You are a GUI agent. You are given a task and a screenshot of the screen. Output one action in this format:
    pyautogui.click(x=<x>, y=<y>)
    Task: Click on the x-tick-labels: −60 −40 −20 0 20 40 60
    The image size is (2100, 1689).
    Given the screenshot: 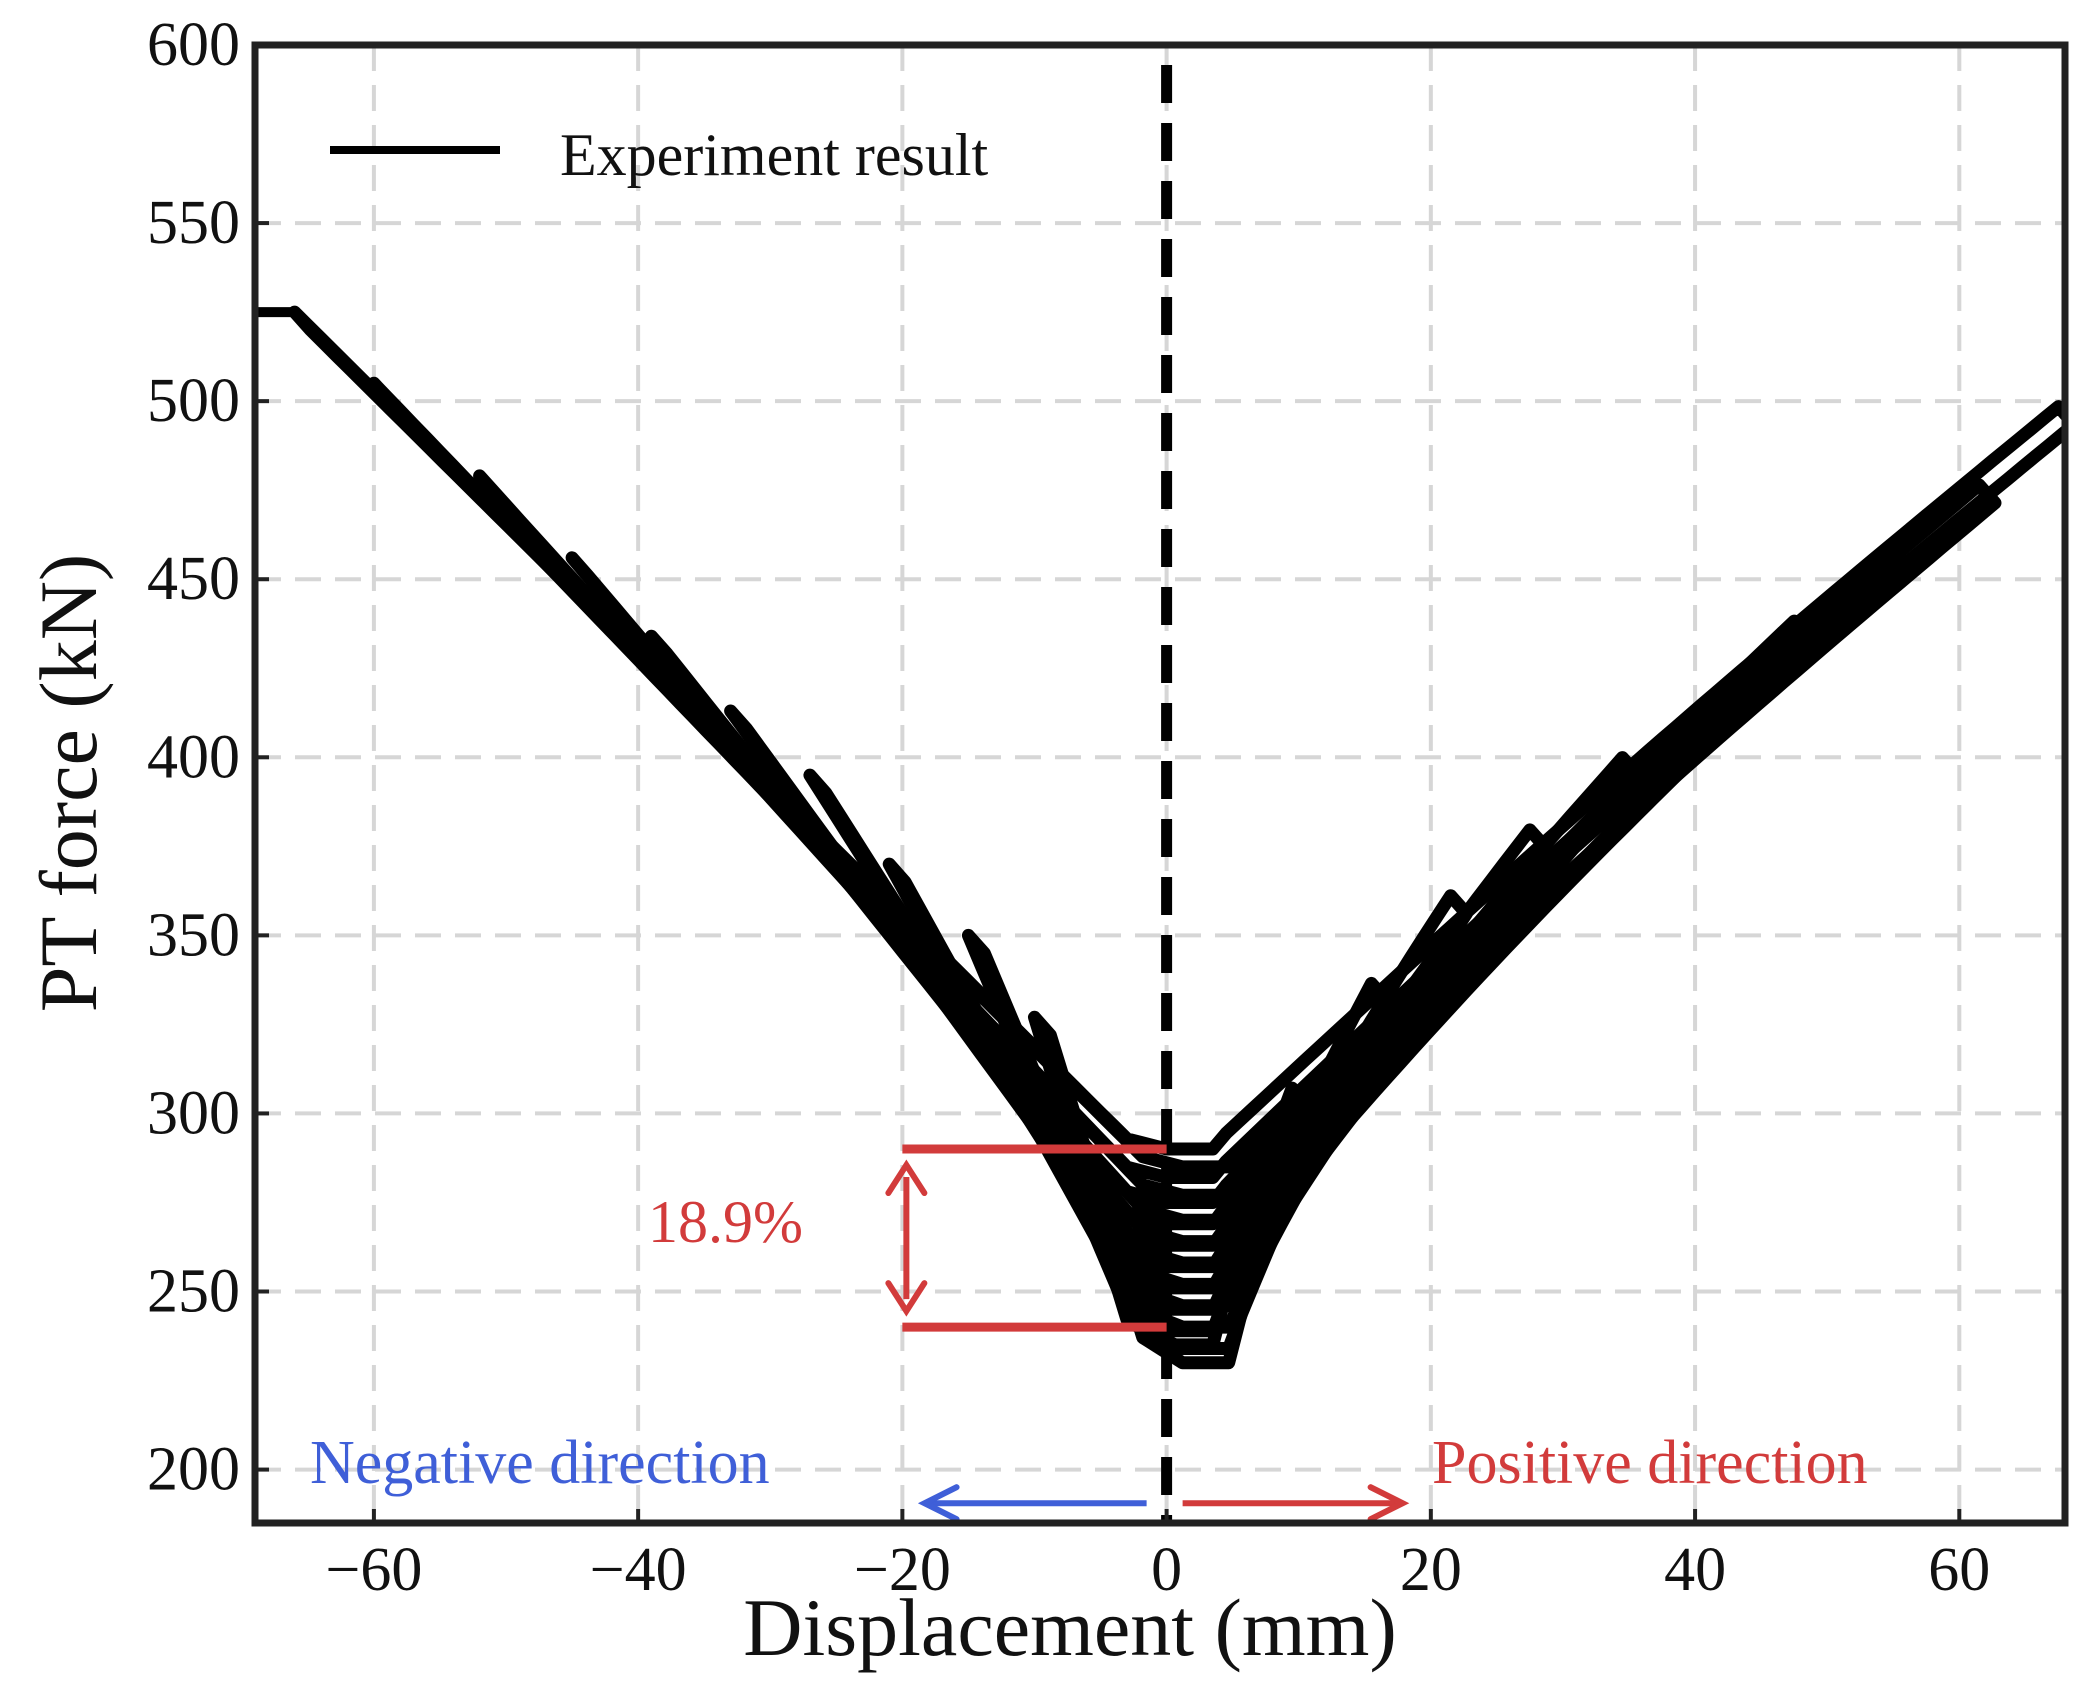 What is the action you would take?
    pyautogui.click(x=1157, y=1570)
    